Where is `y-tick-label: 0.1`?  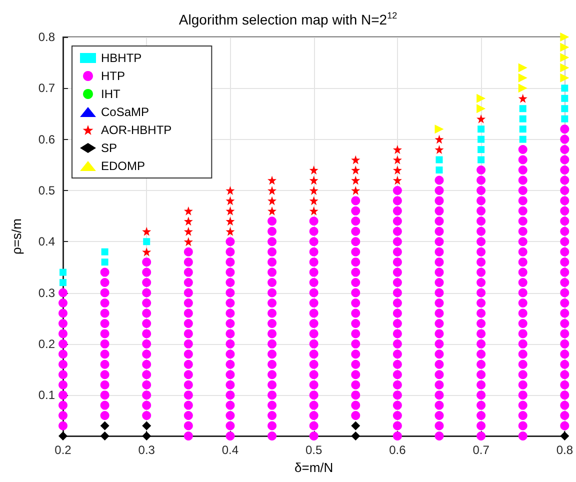 y-tick-label: 0.1 is located at coordinates (47, 395).